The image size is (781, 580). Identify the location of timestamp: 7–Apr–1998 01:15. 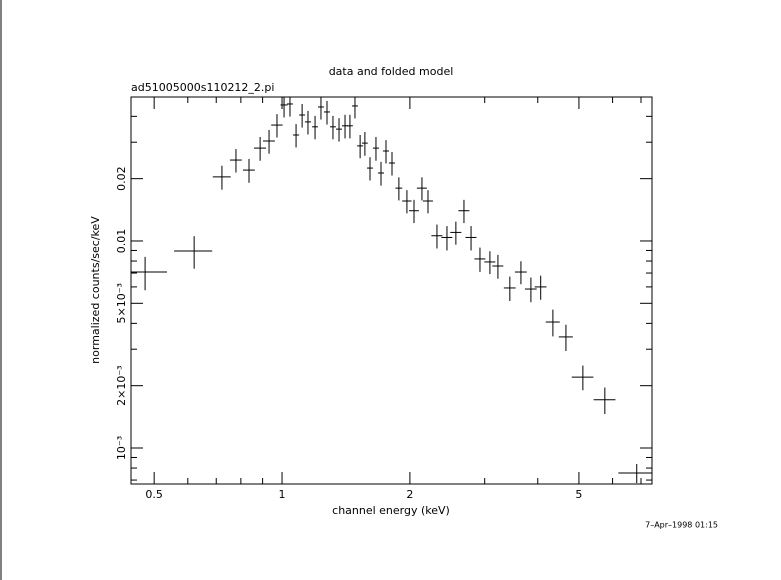
(681, 525).